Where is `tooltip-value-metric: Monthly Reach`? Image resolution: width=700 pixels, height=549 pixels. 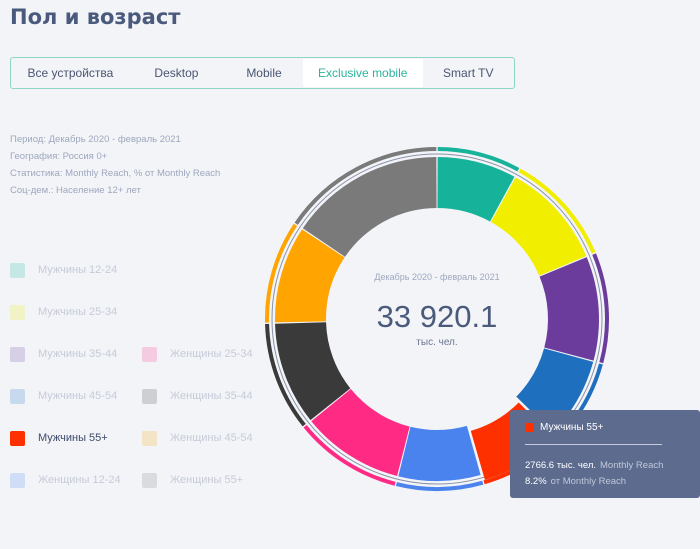
tooltip-value-metric: Monthly Reach is located at coordinates (632, 465).